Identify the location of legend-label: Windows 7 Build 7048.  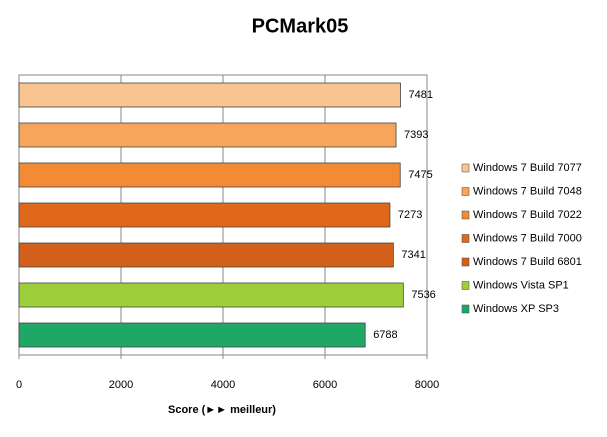
(527, 191).